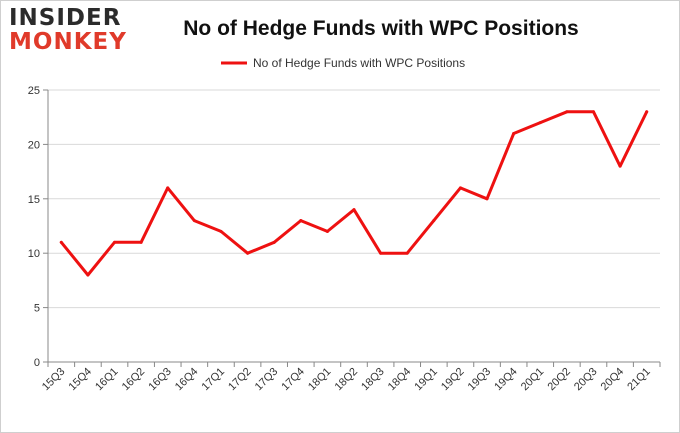 This screenshot has height=433, width=680. What do you see at coordinates (34, 145) in the screenshot?
I see `y-tick-label-20: 20` at bounding box center [34, 145].